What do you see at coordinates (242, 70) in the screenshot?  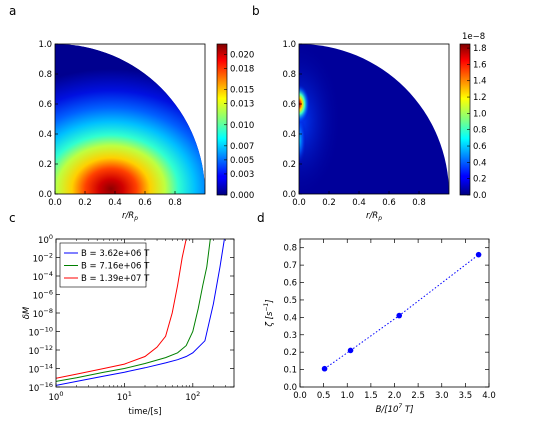 I see `colorbar-tick-label: 0.018` at bounding box center [242, 70].